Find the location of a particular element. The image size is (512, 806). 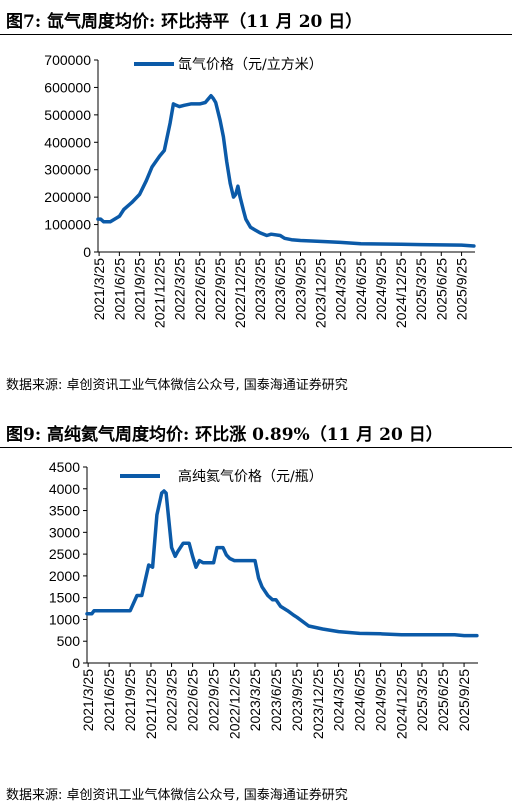

legend-label: 氙气价格（元/立方米） is located at coordinates (250, 65).